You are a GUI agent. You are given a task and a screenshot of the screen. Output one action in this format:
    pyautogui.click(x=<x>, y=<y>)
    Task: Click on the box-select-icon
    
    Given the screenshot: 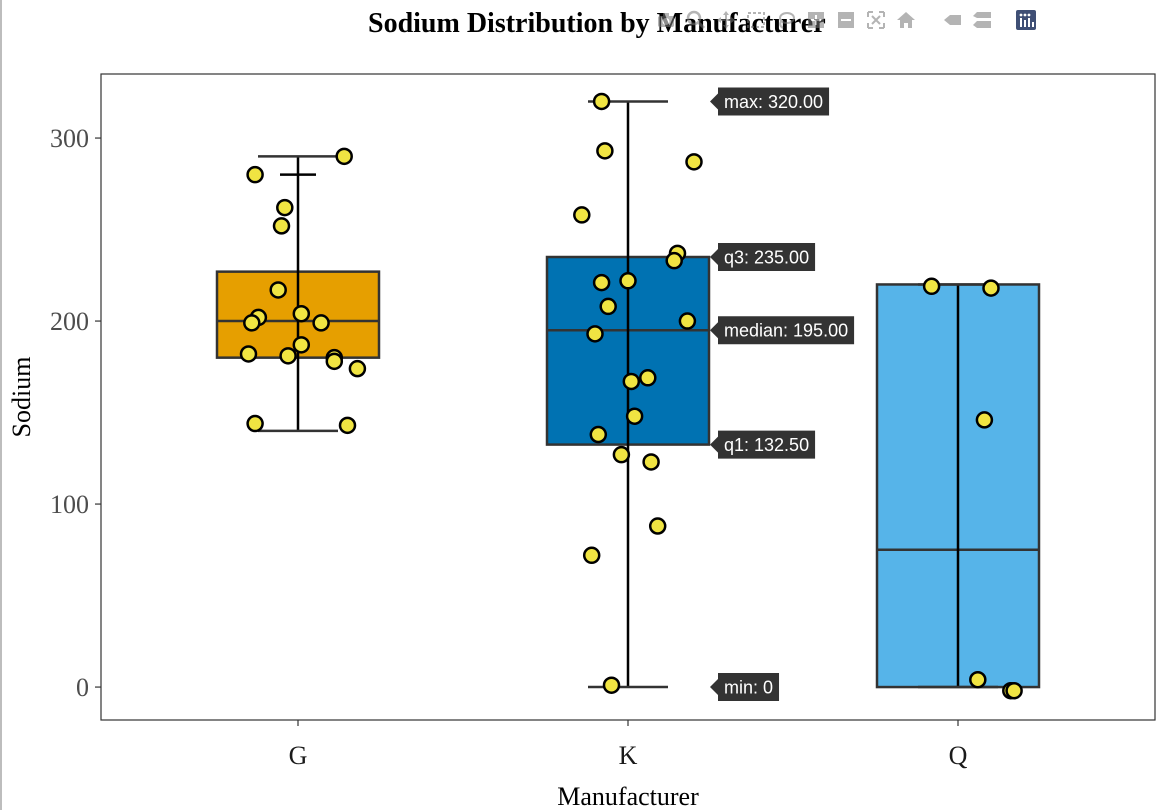 What is the action you would take?
    pyautogui.click(x=756, y=20)
    